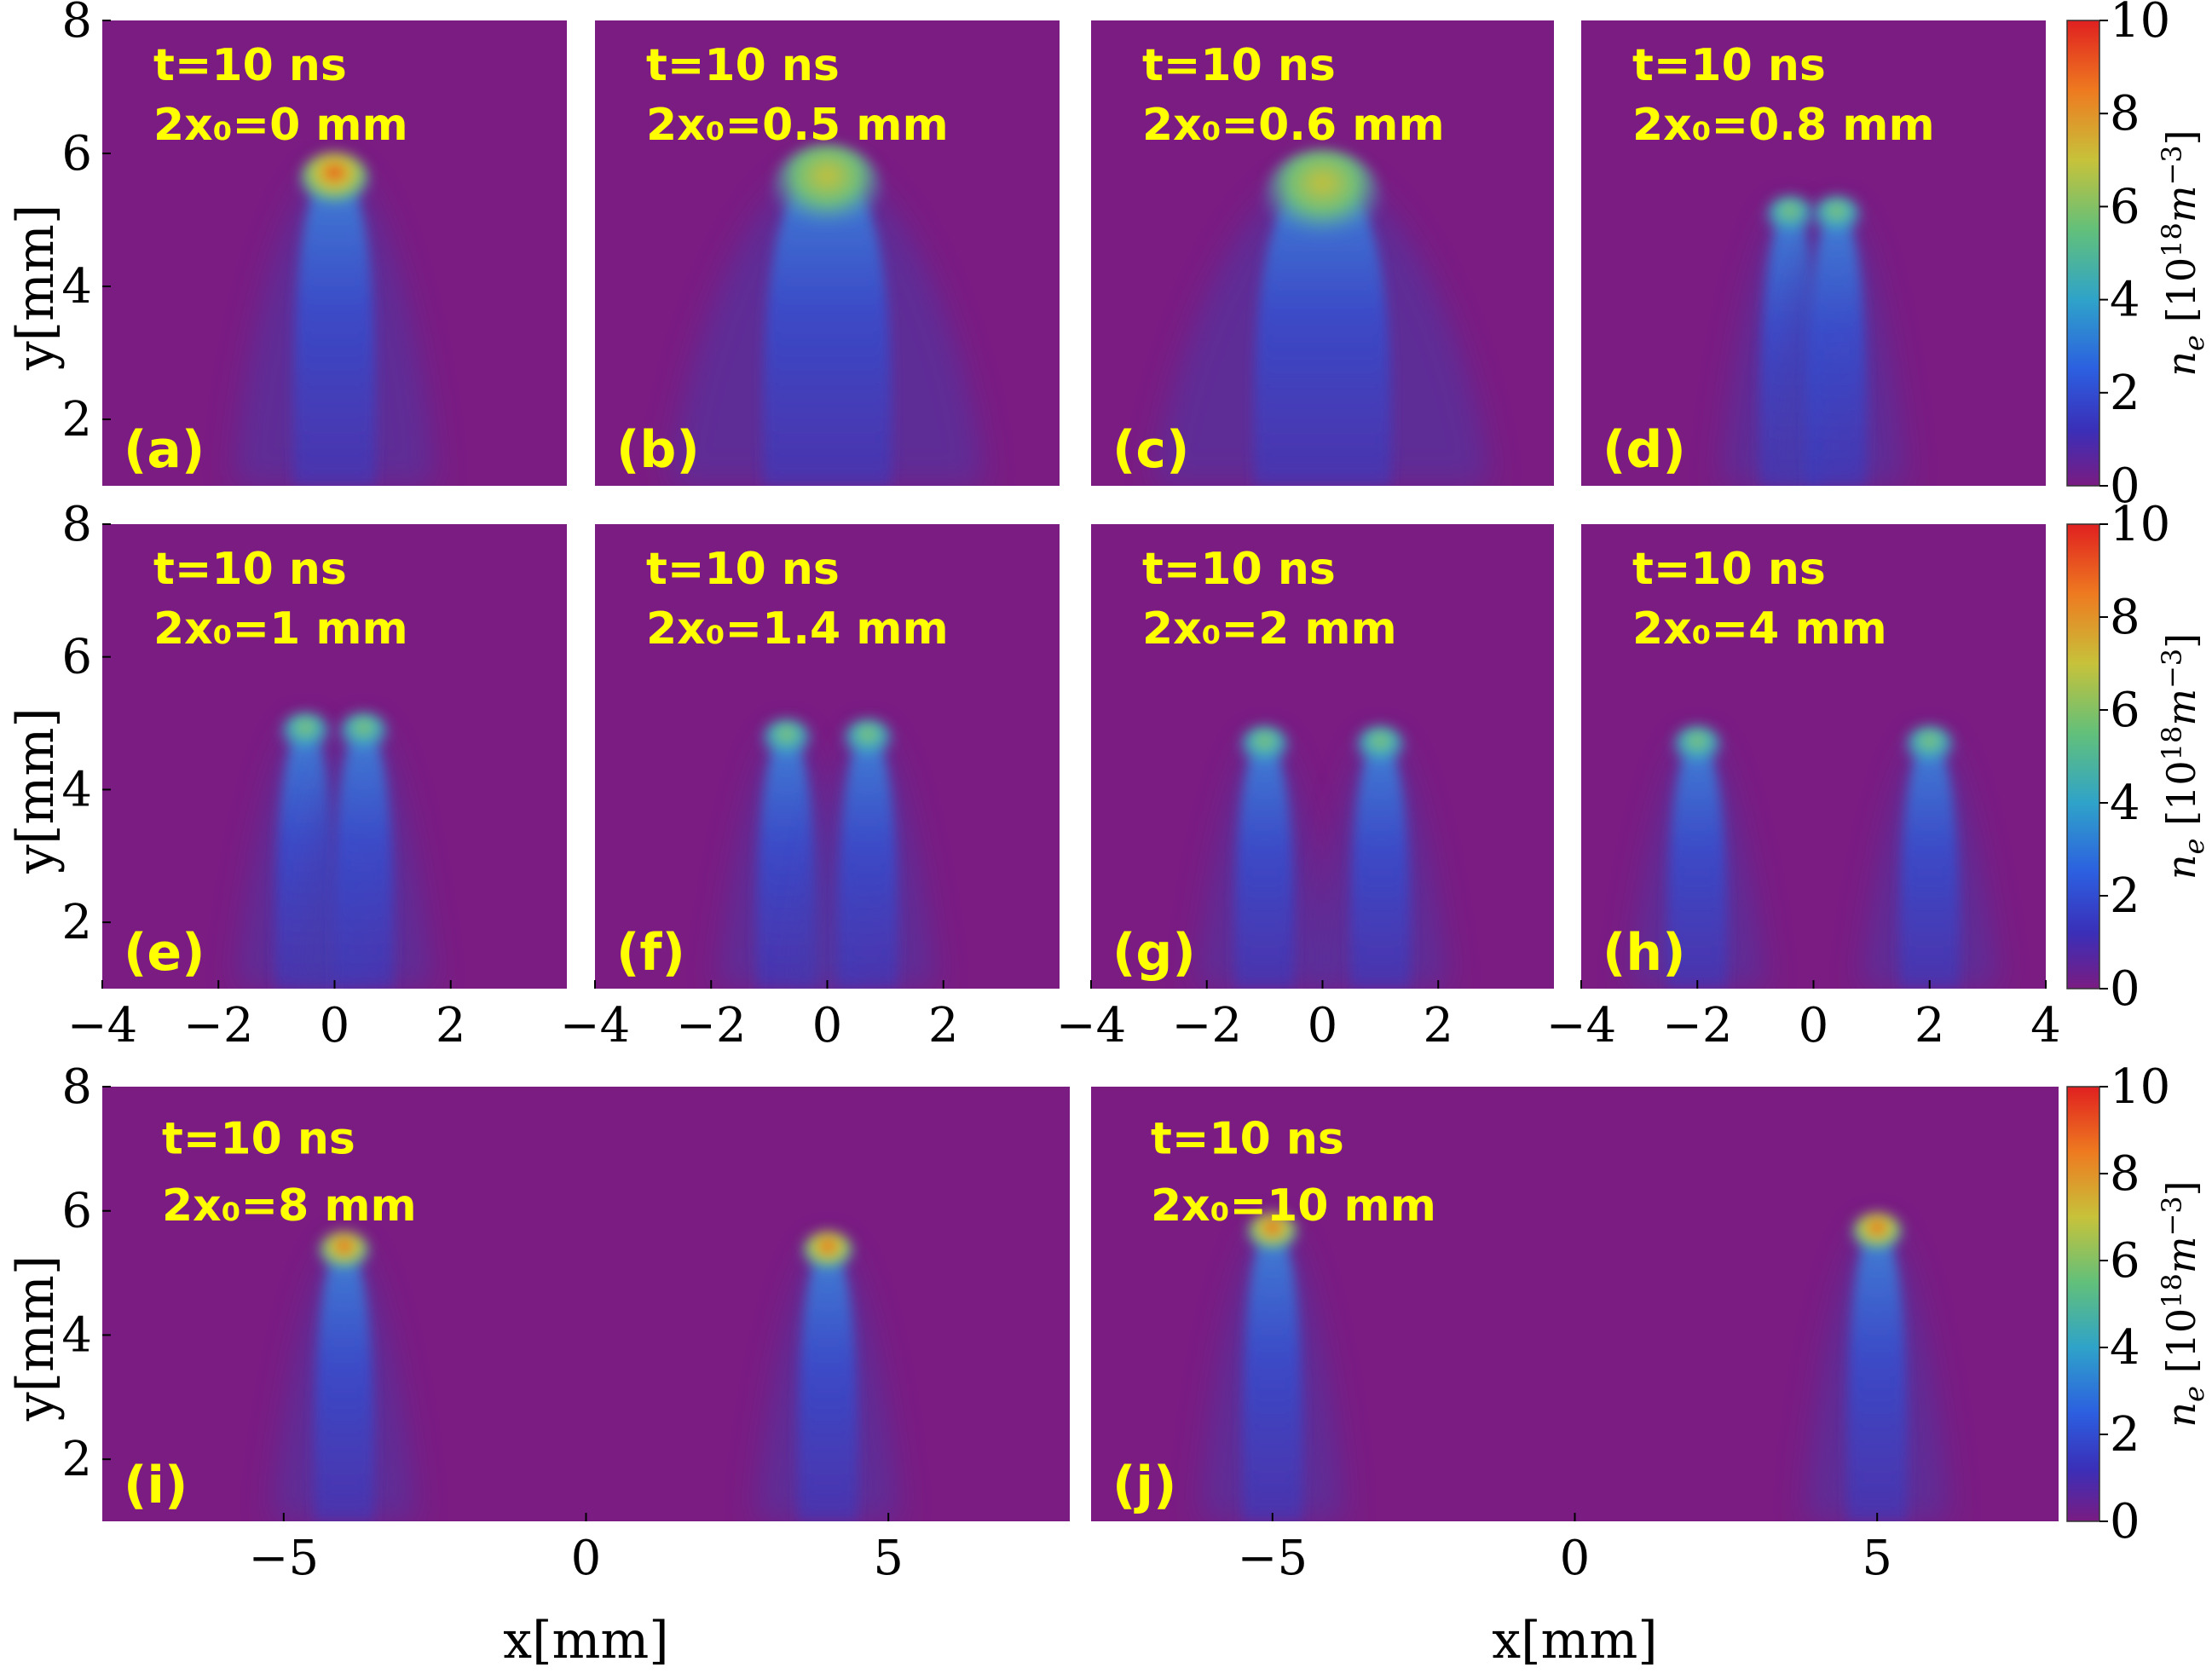  I want to click on panel-label: (h), so click(1644, 953).